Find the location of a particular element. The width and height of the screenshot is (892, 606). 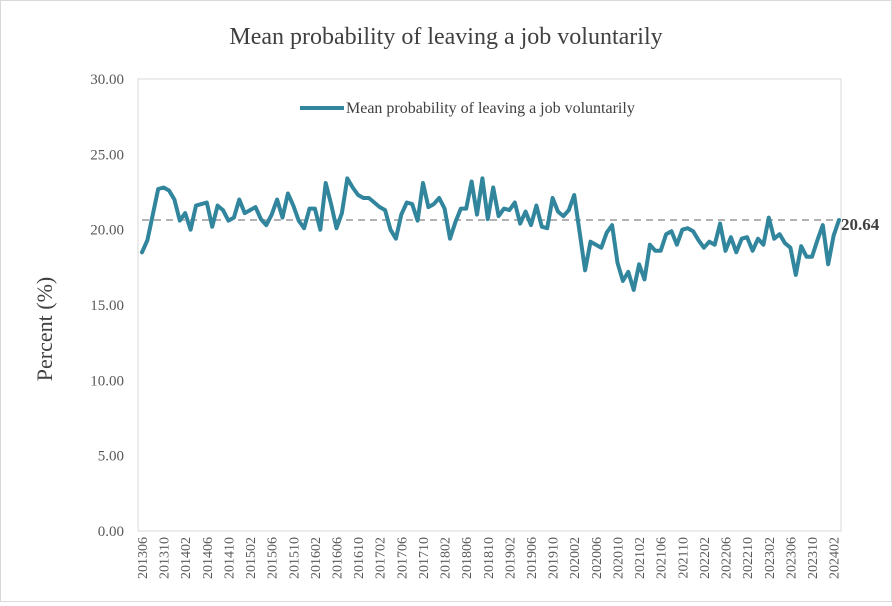

x-tick-label: 201502 is located at coordinates (251, 558).